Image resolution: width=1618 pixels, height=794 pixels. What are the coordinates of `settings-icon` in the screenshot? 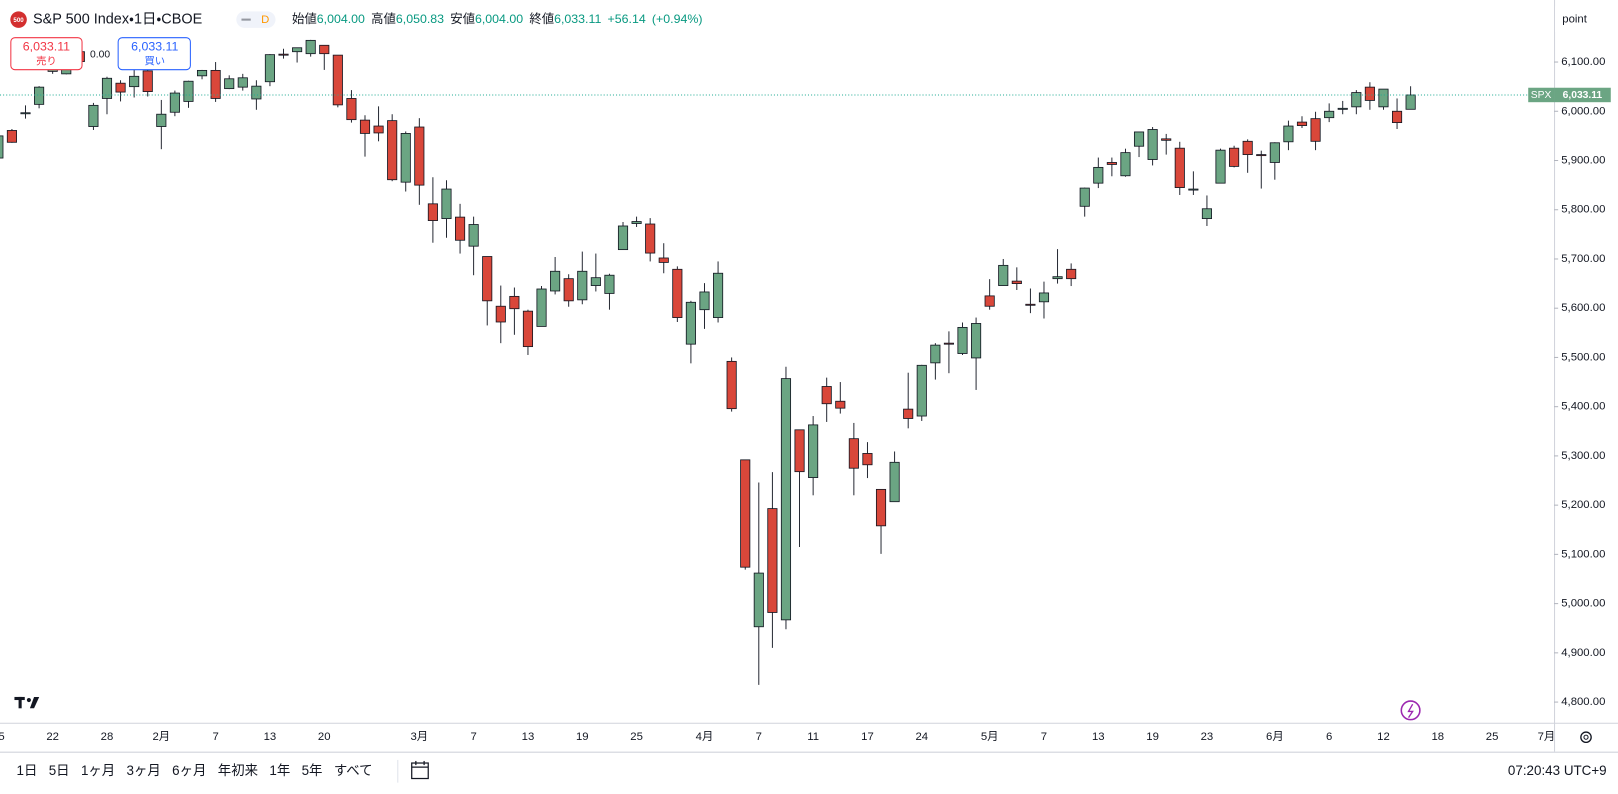 It's located at (1586, 737).